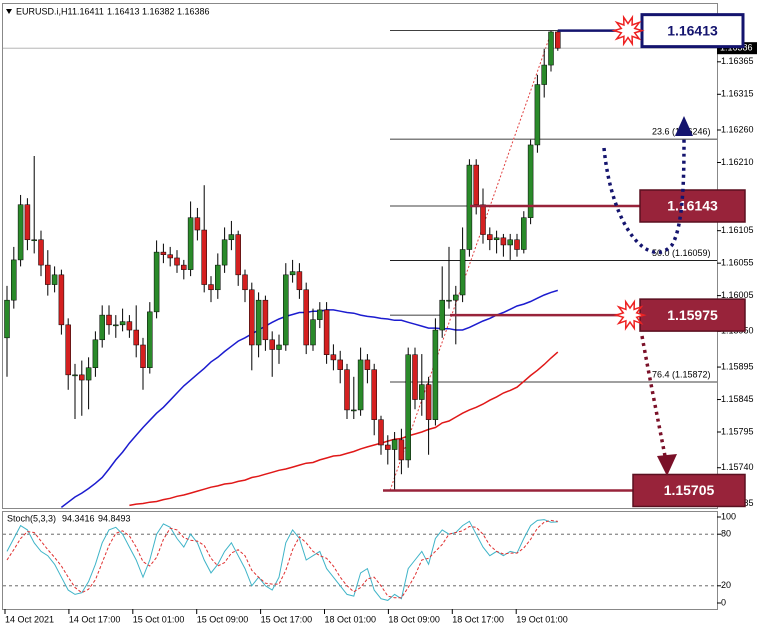 Image resolution: width=763 pixels, height=632 pixels. I want to click on y-tick-label: 1.15845, so click(737, 399).